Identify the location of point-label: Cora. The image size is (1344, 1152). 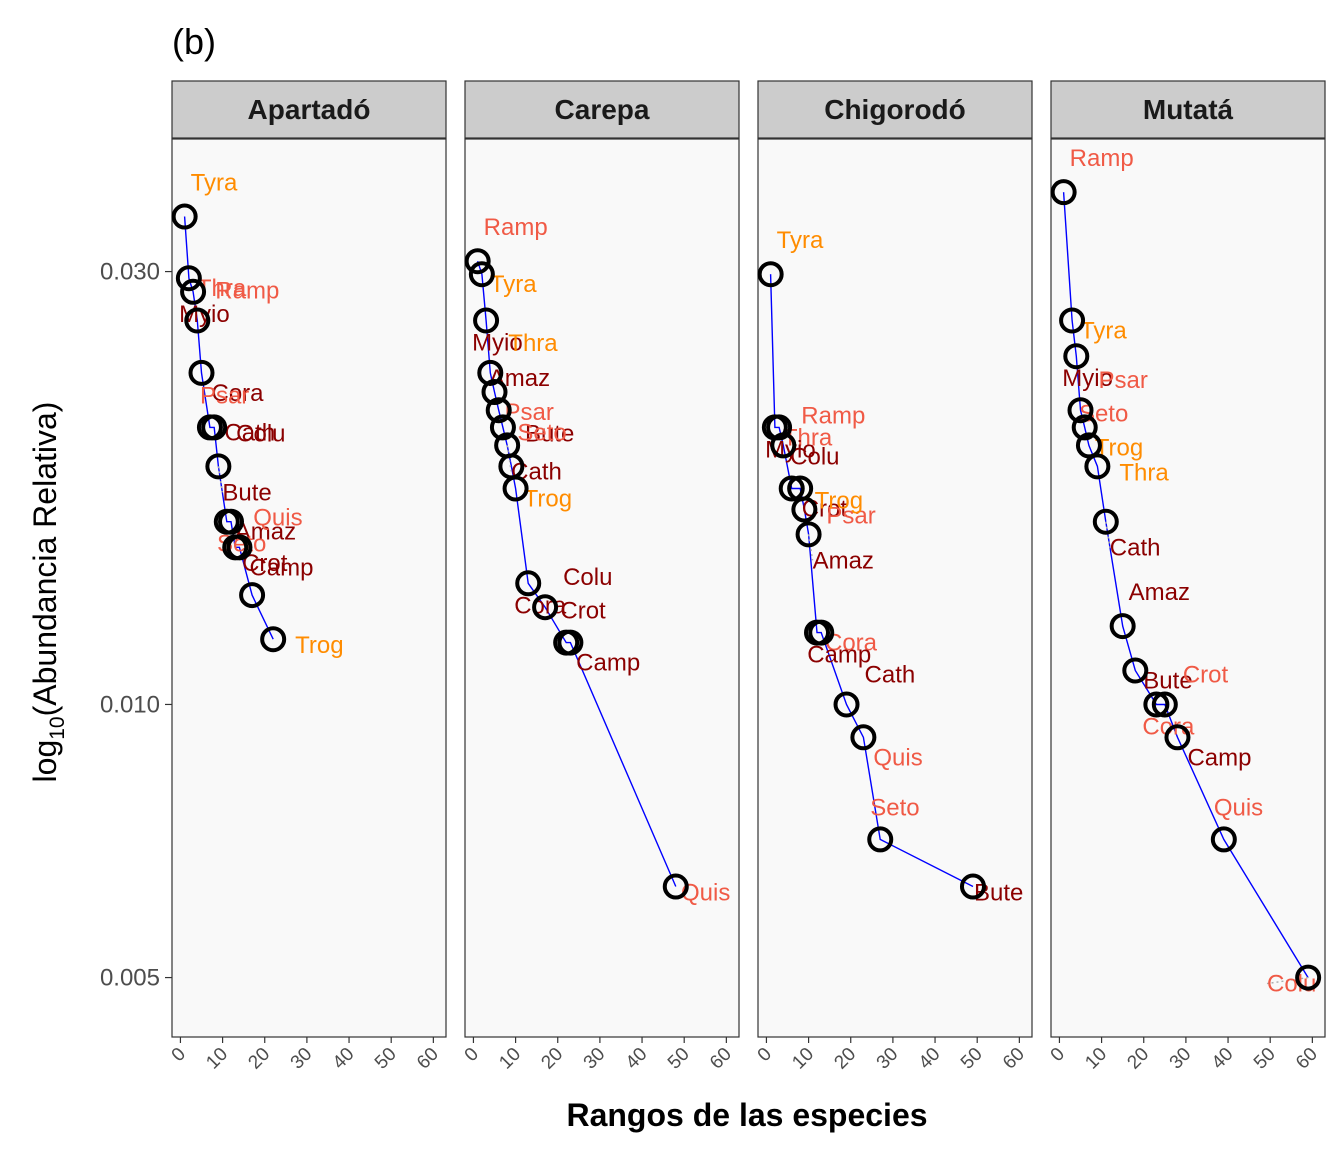
(238, 393).